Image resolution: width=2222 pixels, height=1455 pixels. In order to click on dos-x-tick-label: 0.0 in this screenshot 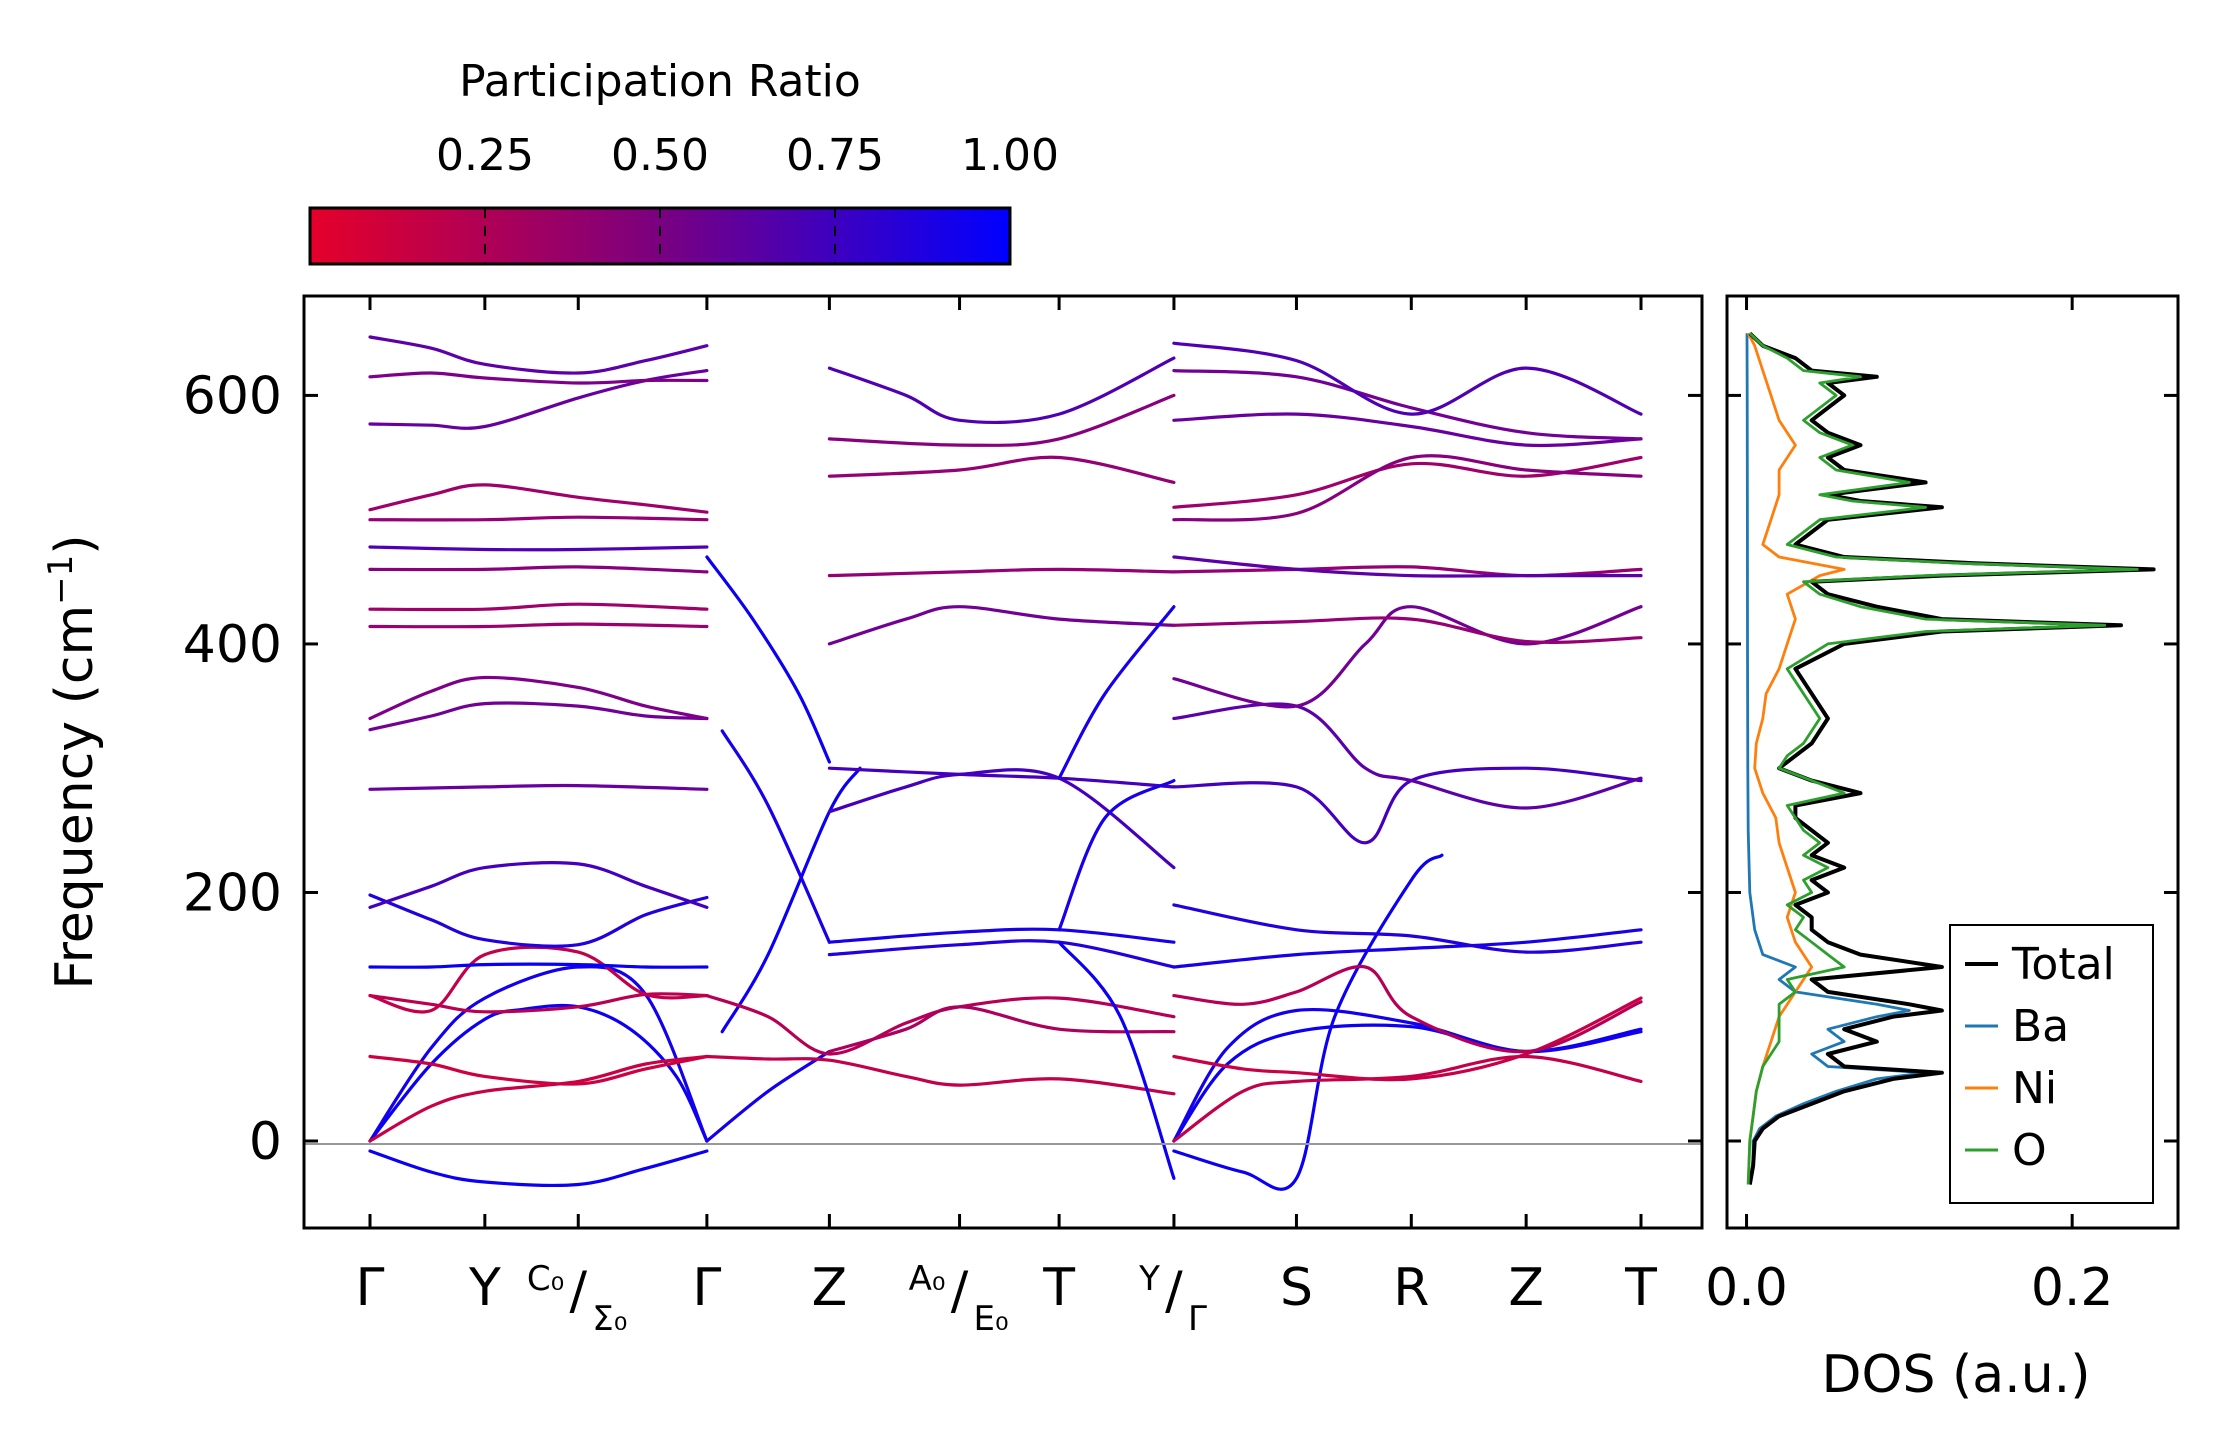, I will do `click(1746, 1288)`.